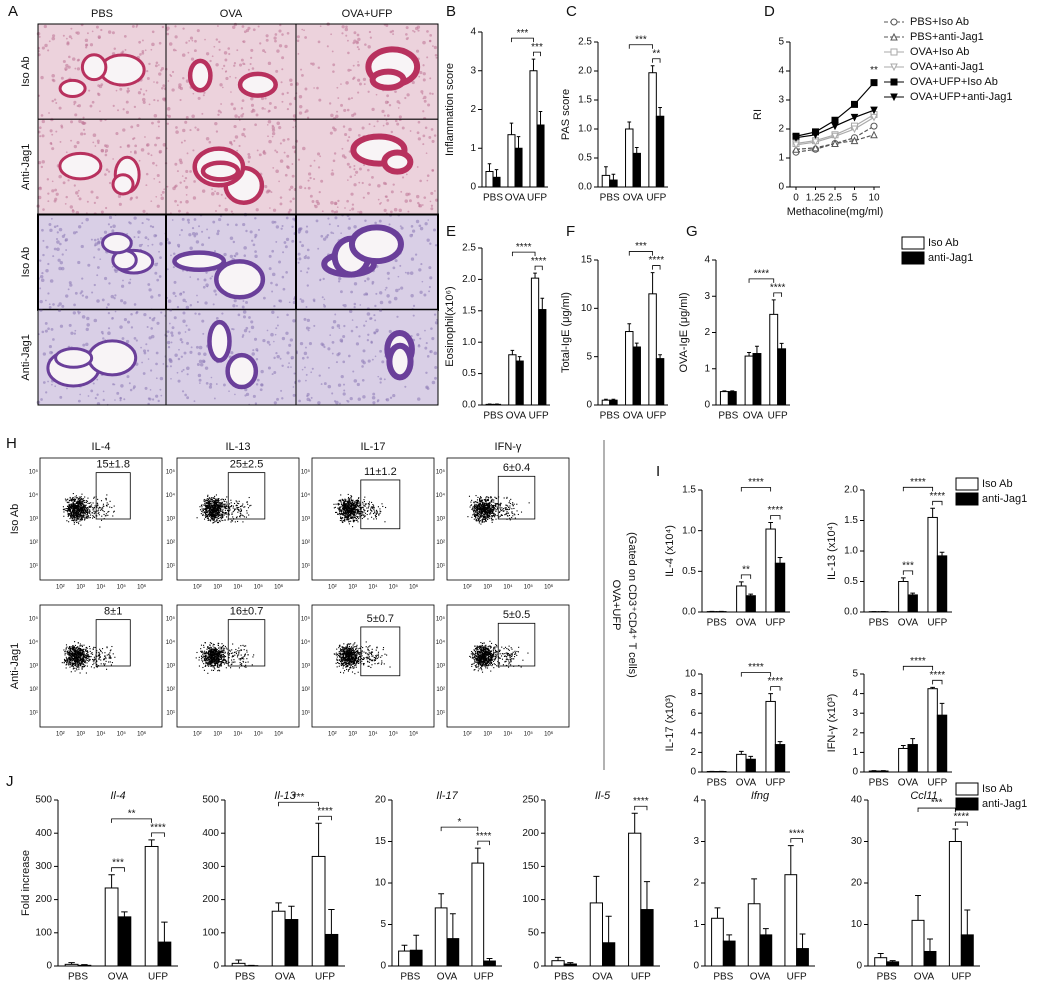 Image resolution: width=1050 pixels, height=985 pixels. I want to click on flow-y-tick: 10⁴, so click(441, 495).